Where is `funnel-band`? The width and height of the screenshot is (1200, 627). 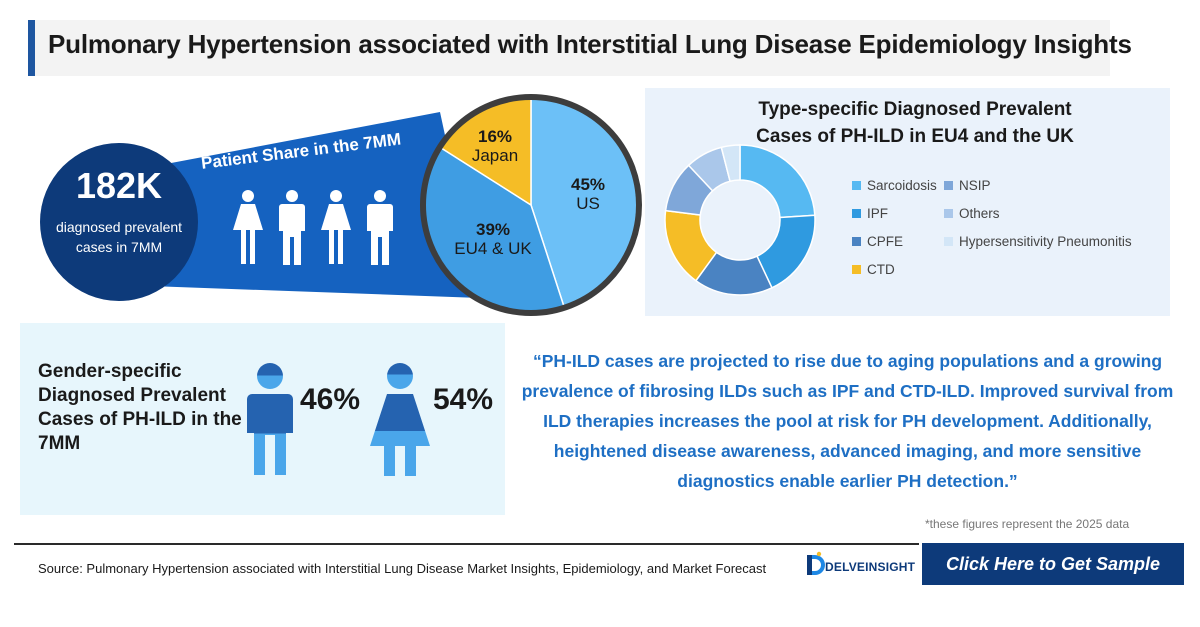
funnel-band is located at coordinates (315, 205).